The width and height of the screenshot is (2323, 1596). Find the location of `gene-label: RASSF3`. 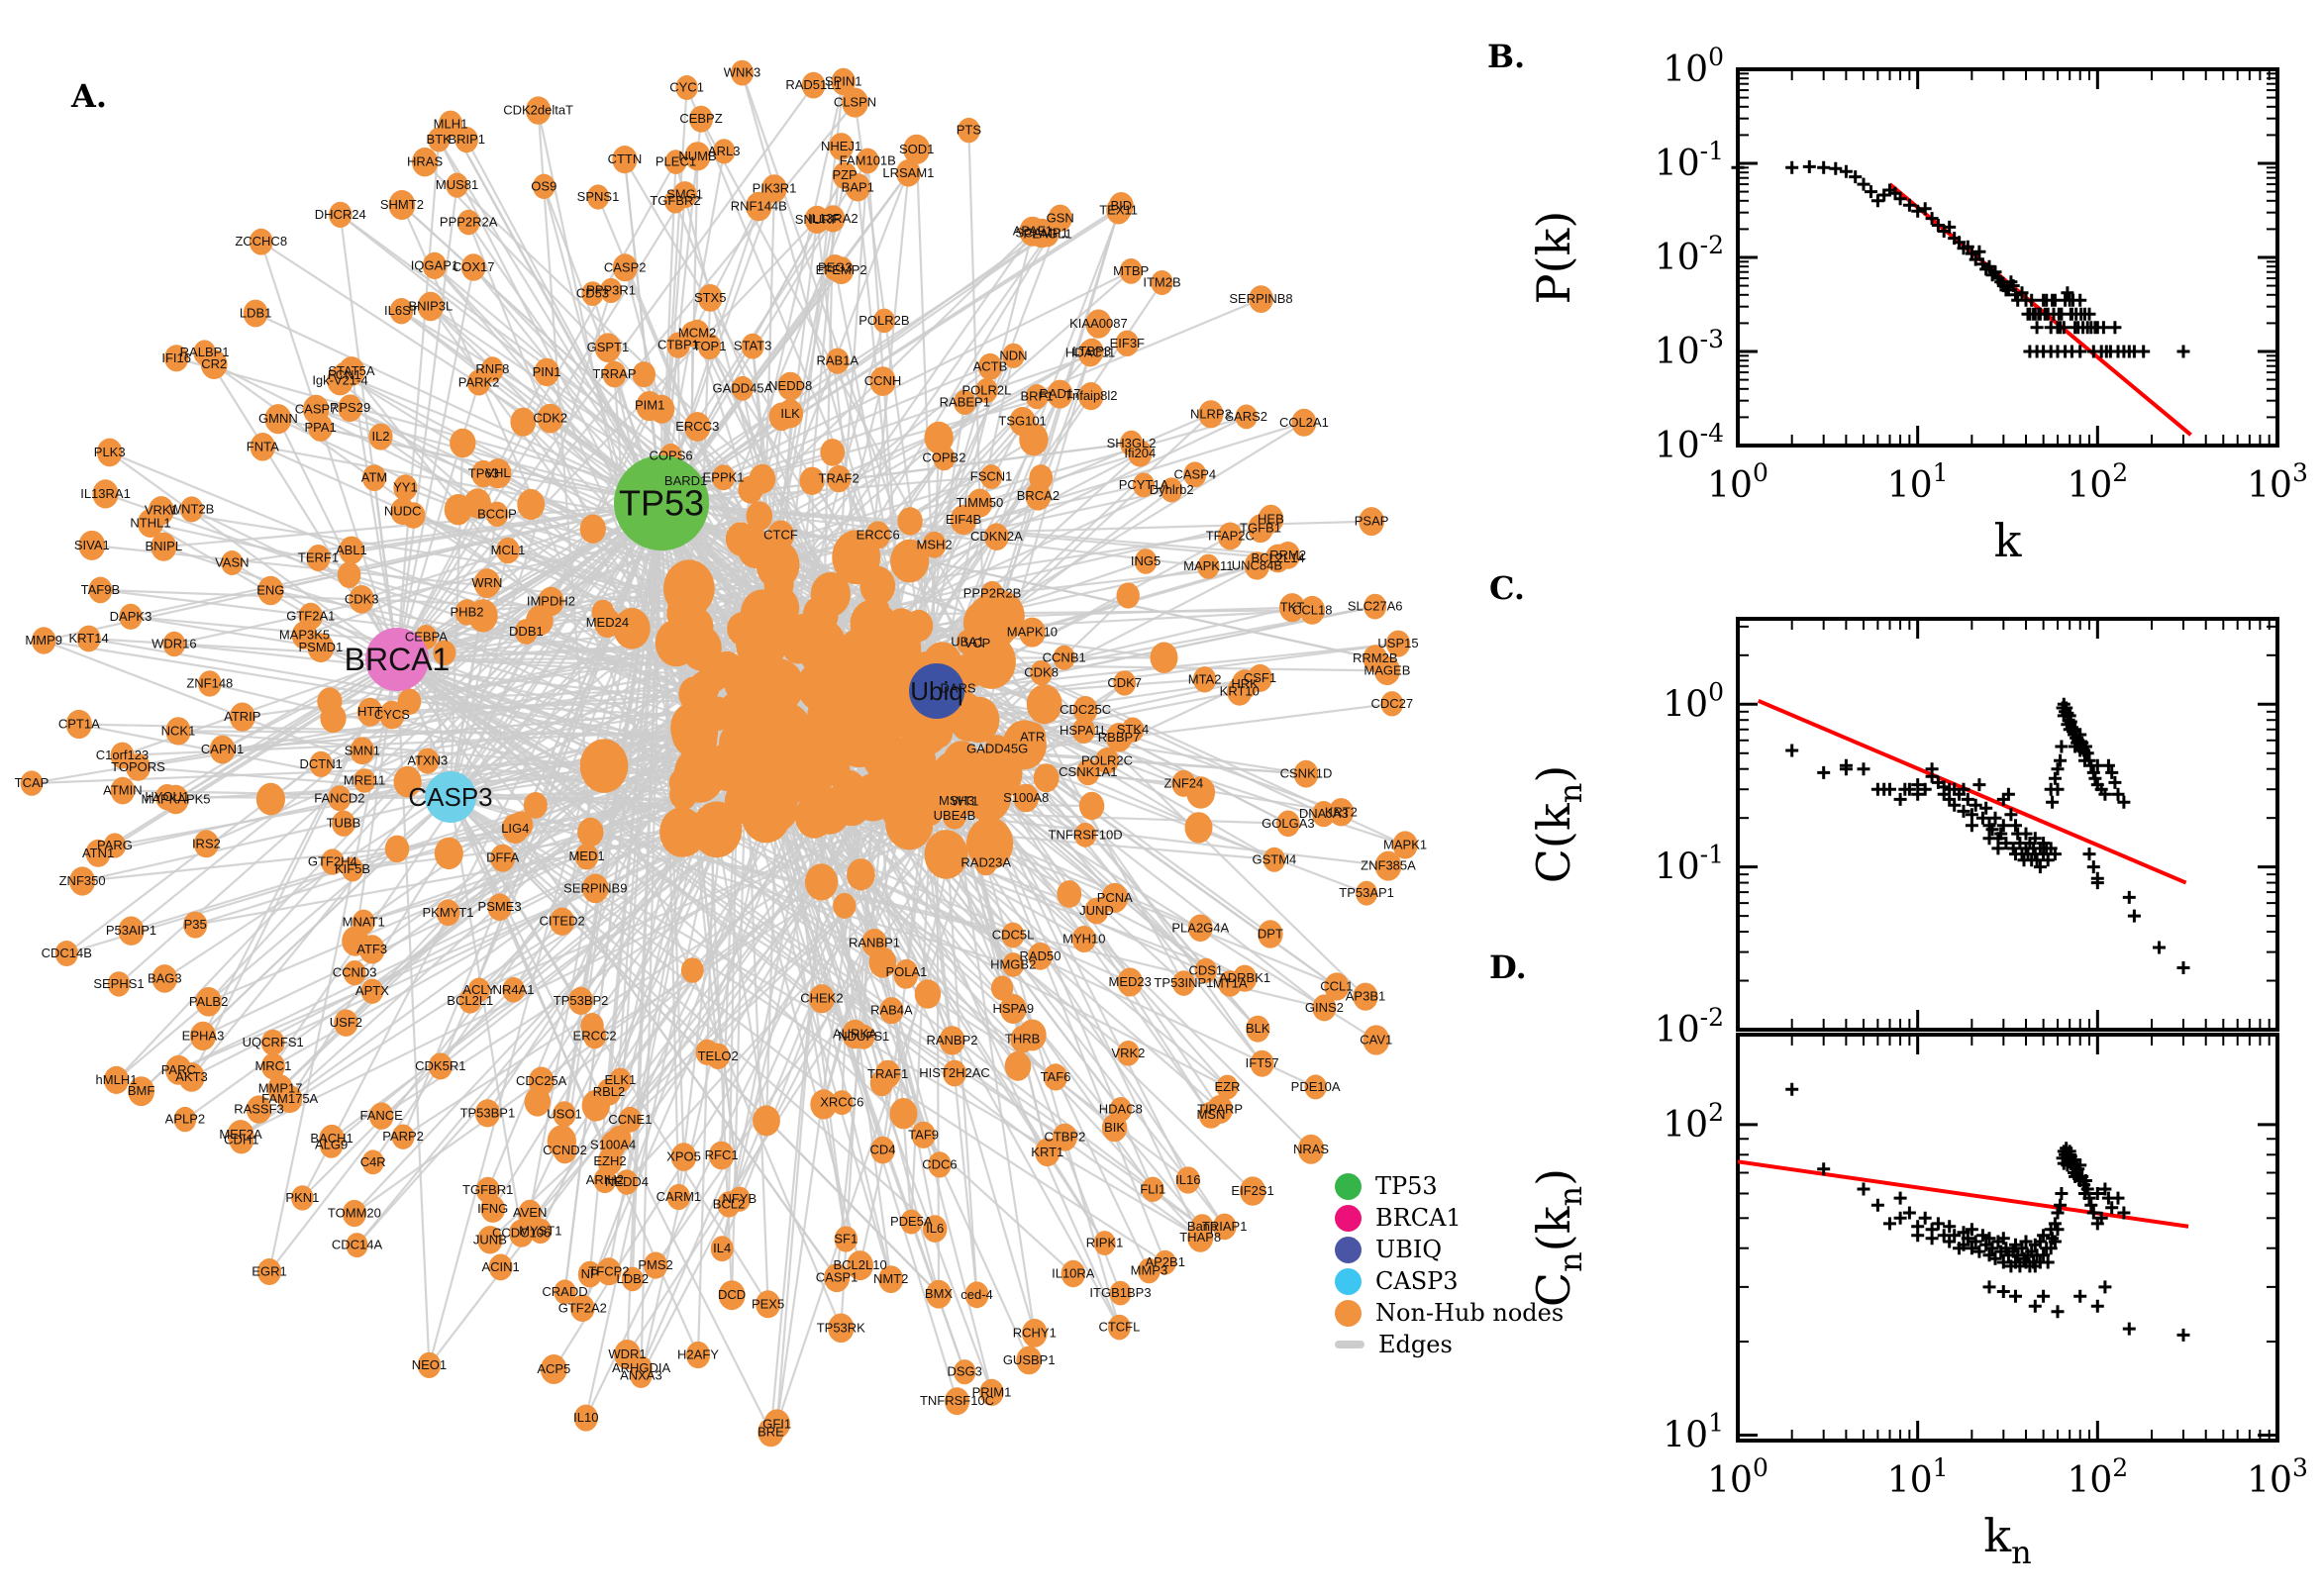

gene-label: RASSF3 is located at coordinates (259, 1109).